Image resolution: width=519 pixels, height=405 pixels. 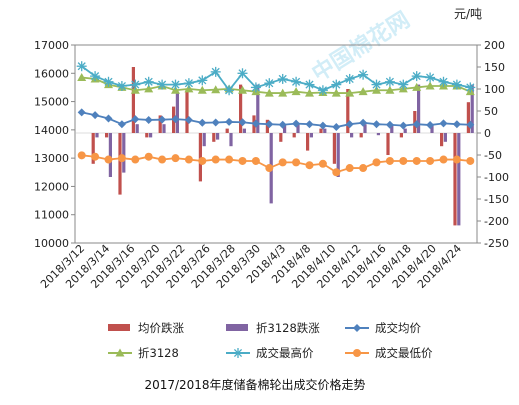 What do you see at coordinates (398, 328) in the screenshot?
I see `legend-label: 成交均价` at bounding box center [398, 328].